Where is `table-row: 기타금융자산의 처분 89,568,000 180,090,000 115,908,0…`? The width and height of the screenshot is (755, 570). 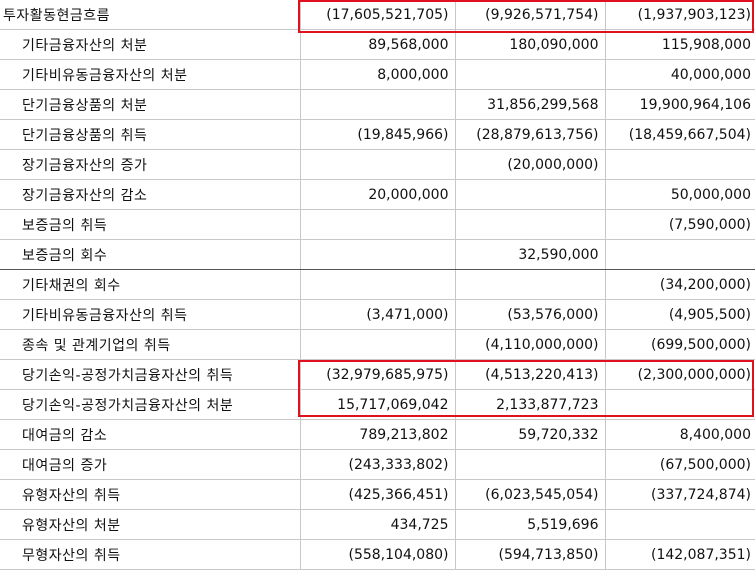
table-row: 기타금융자산의 처분 89,568,000 180,090,000 115,908,0… is located at coordinates (377, 44).